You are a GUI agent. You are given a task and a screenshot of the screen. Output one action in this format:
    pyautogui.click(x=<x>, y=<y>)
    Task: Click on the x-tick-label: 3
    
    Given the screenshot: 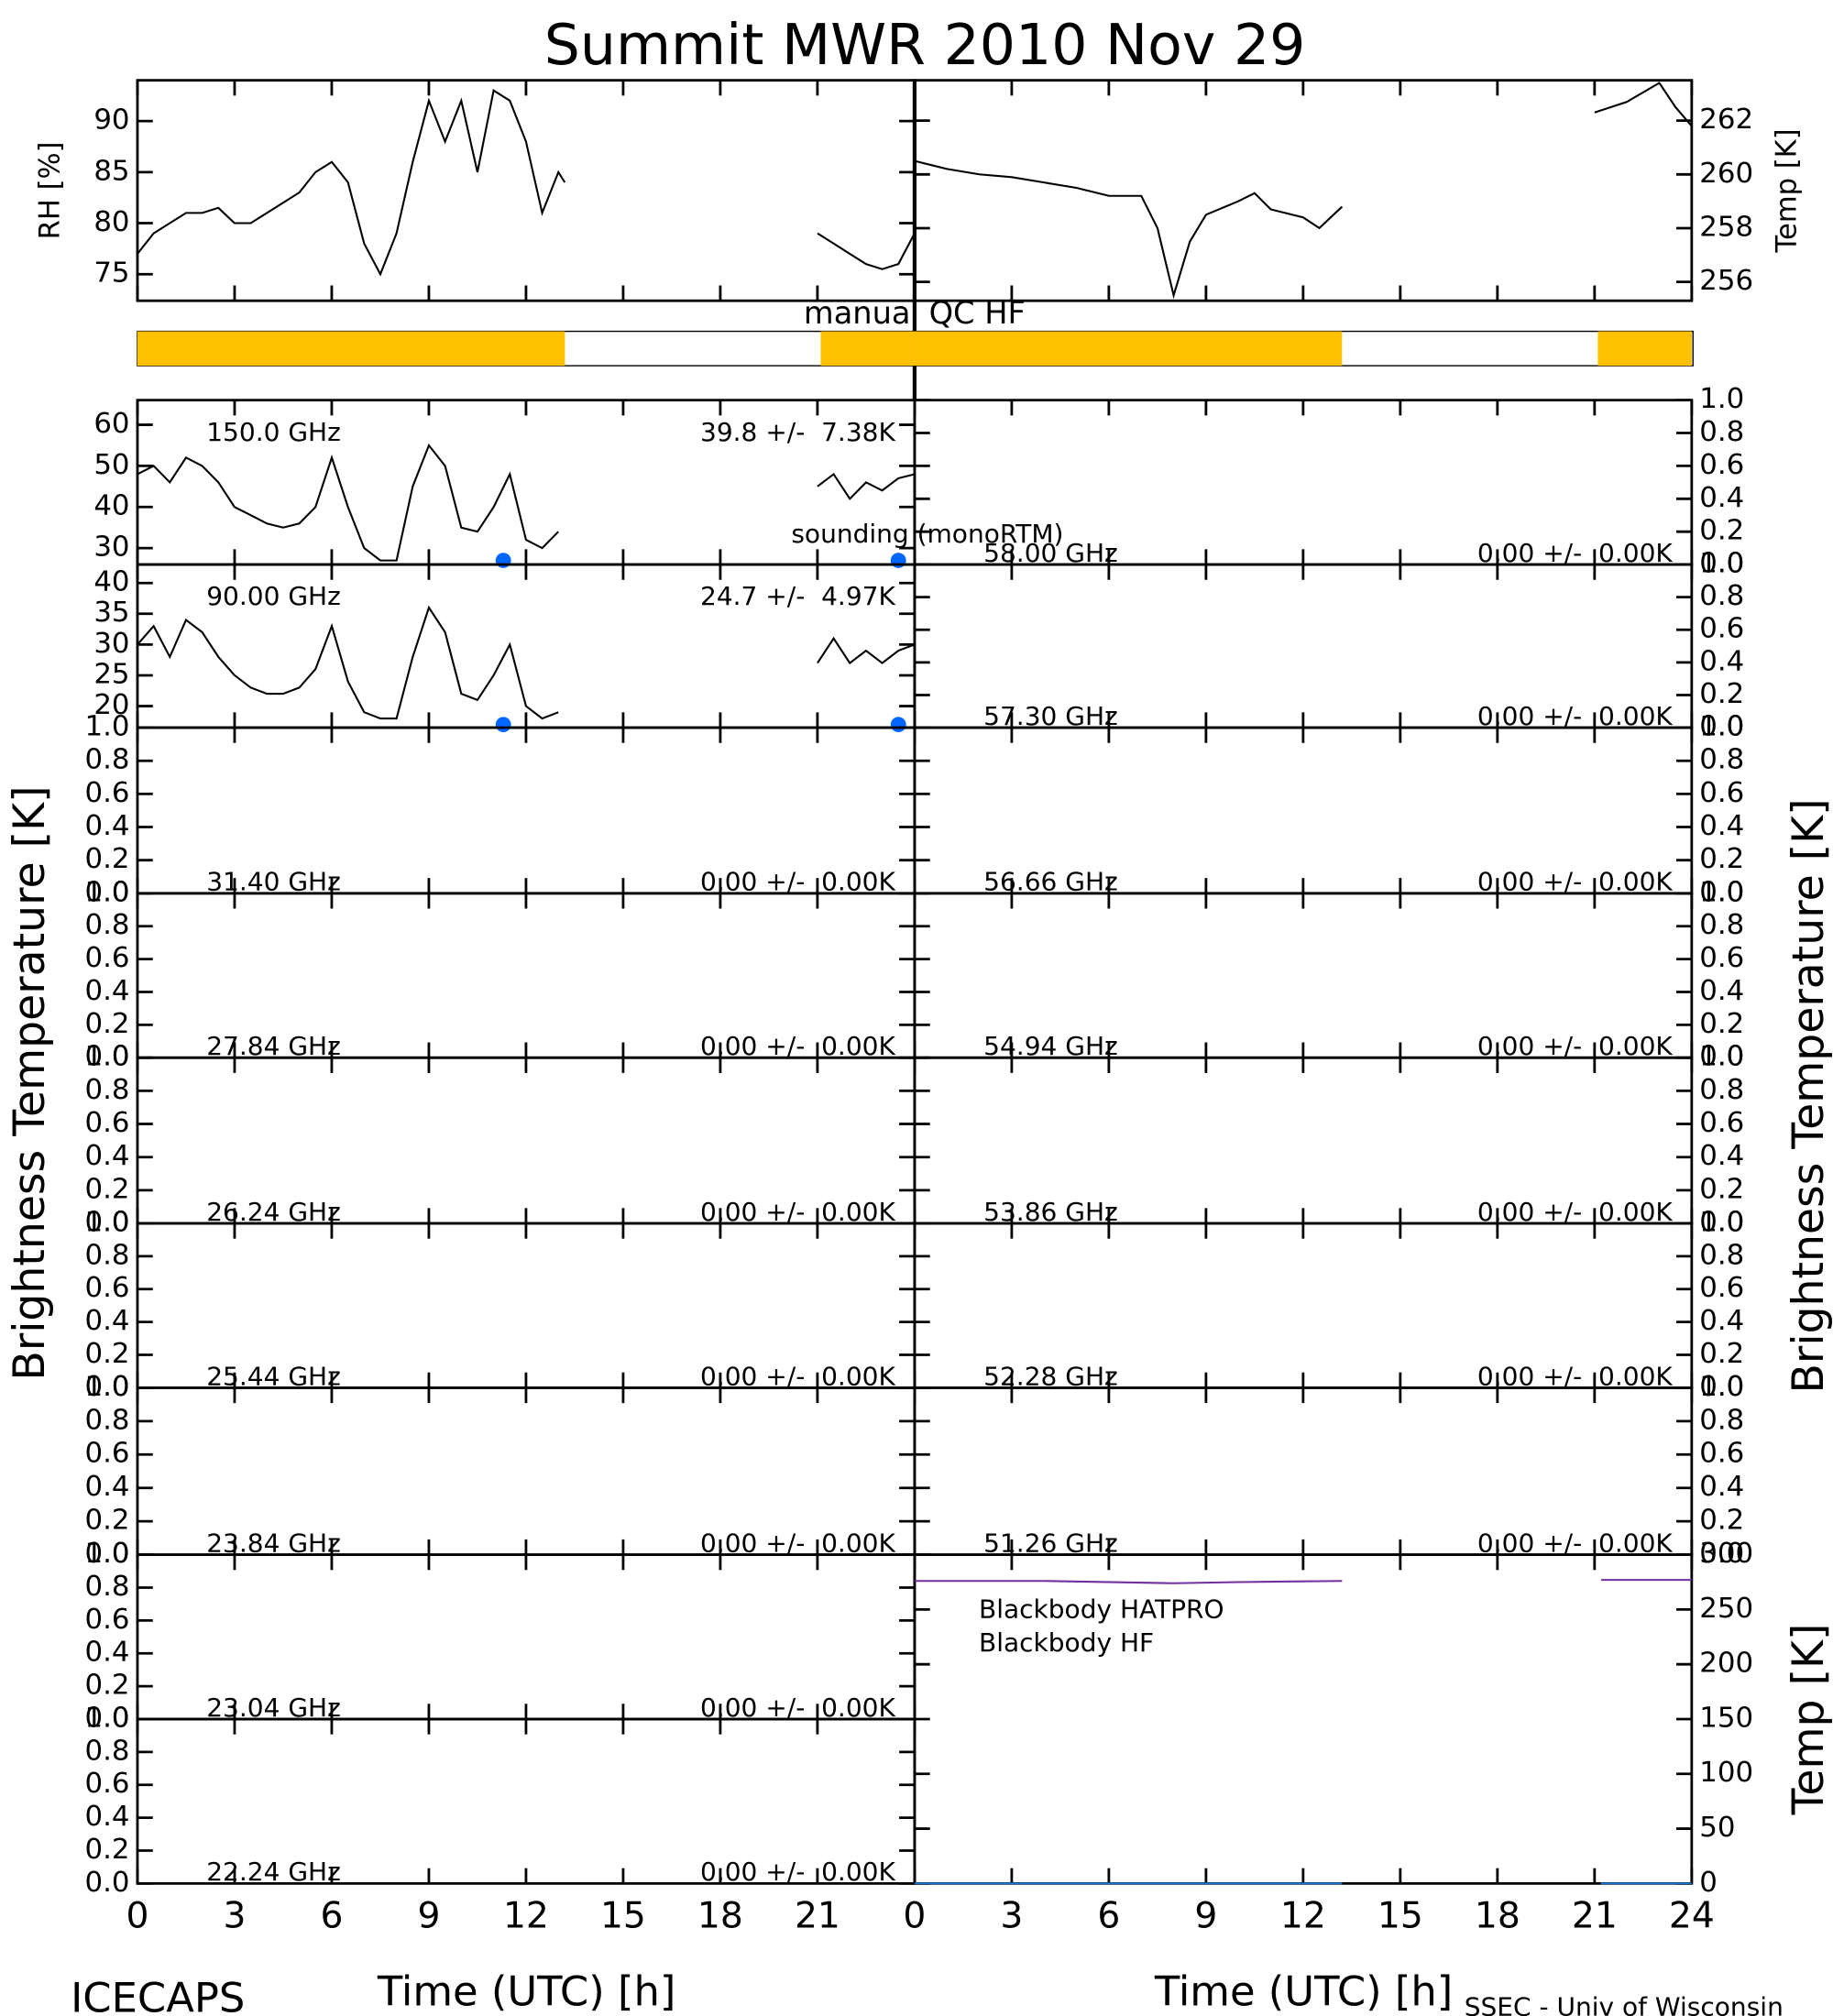 What is the action you would take?
    pyautogui.click(x=234, y=1916)
    